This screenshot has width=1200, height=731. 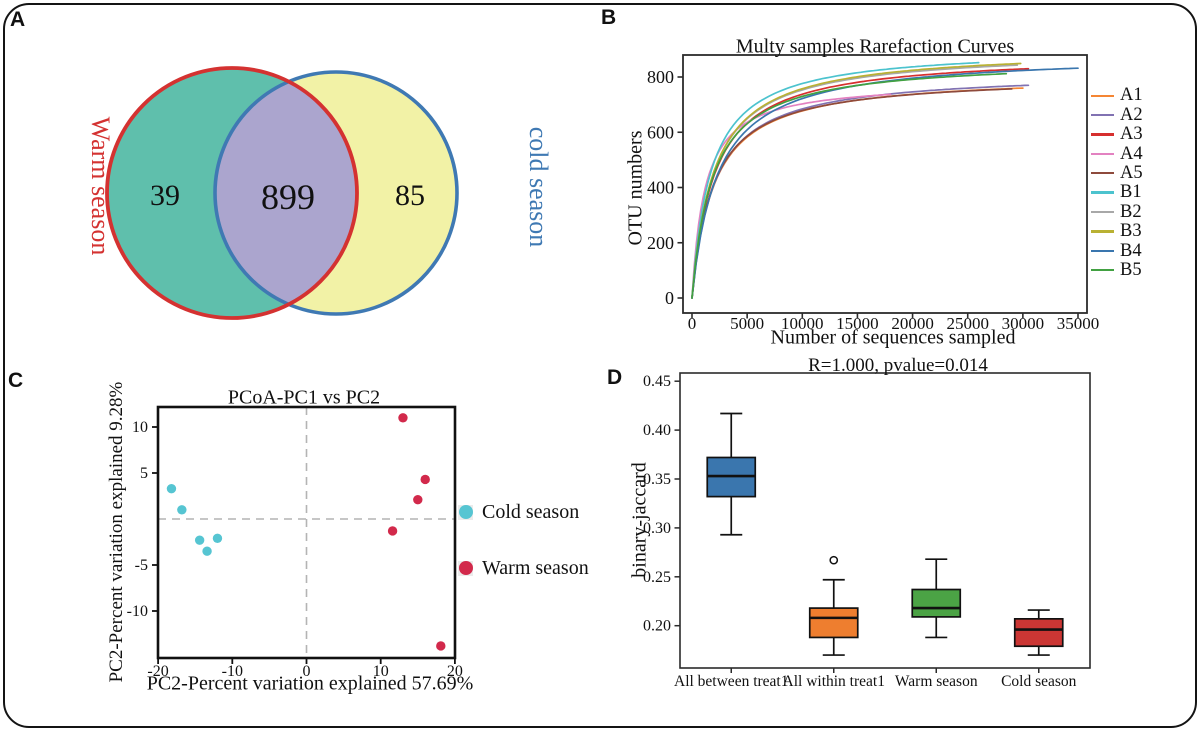 I want to click on outlier-point, so click(x=834, y=560).